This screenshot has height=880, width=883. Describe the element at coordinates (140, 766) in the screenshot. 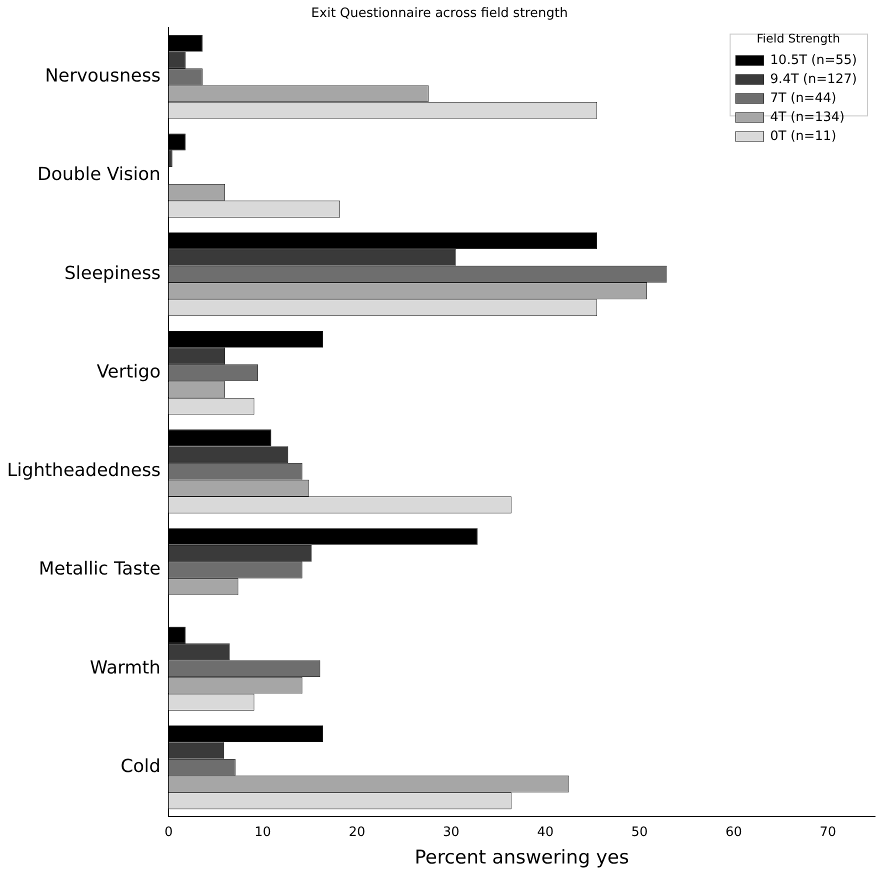

I see `y-tick-label: Cold` at that location.